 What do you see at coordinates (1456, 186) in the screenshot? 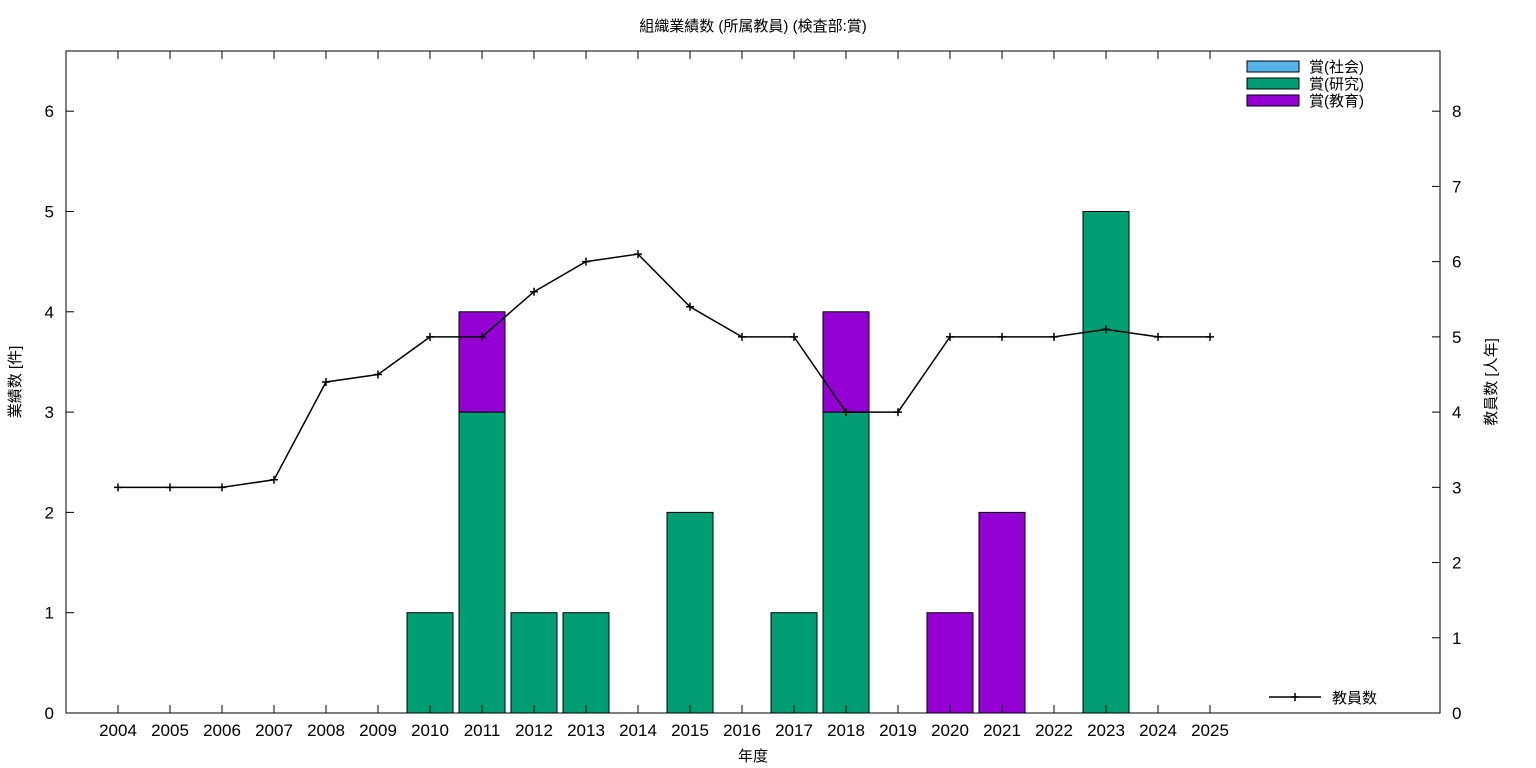
I see `y2-tick-label: 7` at bounding box center [1456, 186].